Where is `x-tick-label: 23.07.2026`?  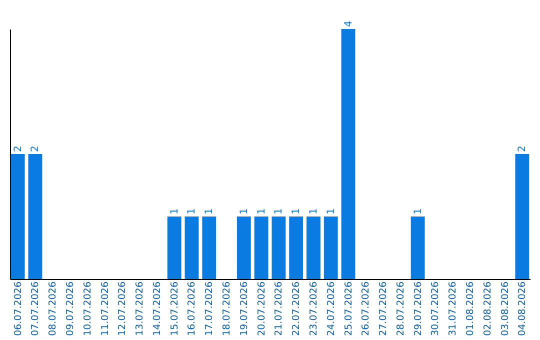
x-tick-label: 23.07.2026 is located at coordinates (314, 309).